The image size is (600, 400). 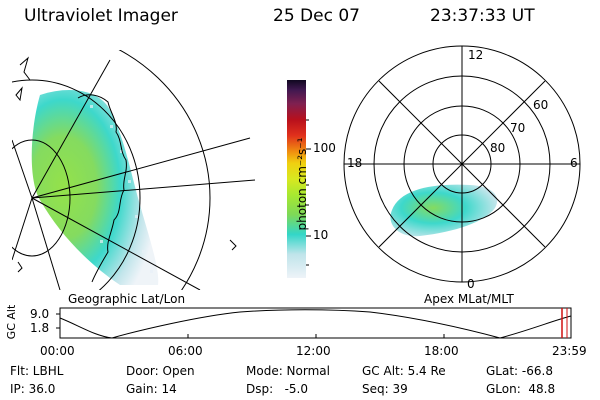 I want to click on mlt-label-12: 12, so click(x=476, y=55).